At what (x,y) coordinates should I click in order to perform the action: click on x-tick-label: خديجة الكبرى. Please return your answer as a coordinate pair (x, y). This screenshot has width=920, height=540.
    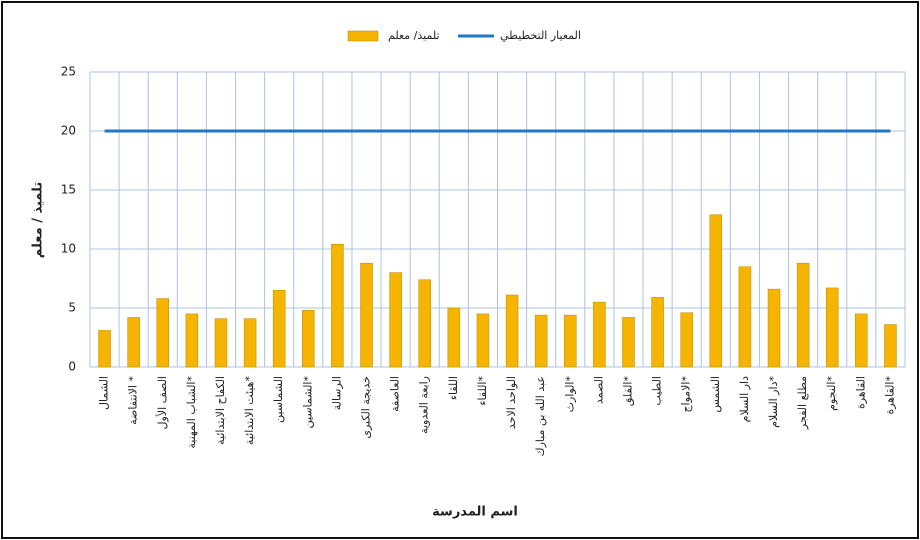
    Looking at the image, I should click on (366, 407).